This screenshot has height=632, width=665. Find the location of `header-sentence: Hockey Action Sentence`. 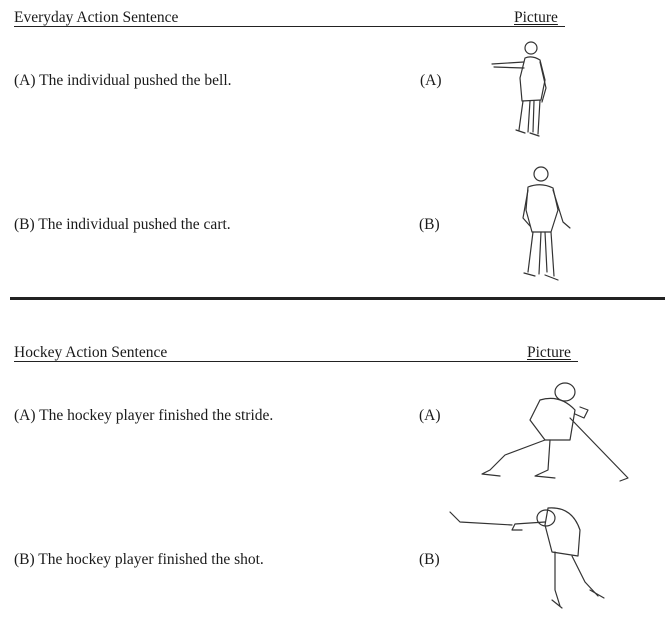

header-sentence: Hockey Action Sentence is located at coordinates (91, 352).